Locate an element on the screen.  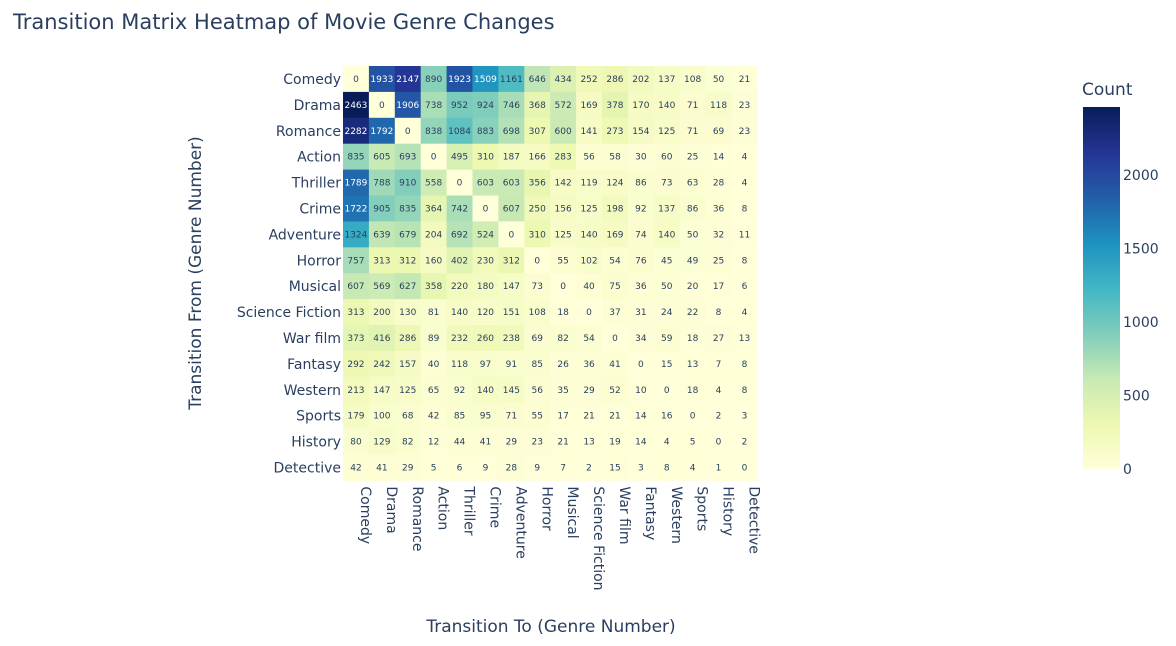
heatmap-cell-science-fiction-to-history is located at coordinates (718, 312).